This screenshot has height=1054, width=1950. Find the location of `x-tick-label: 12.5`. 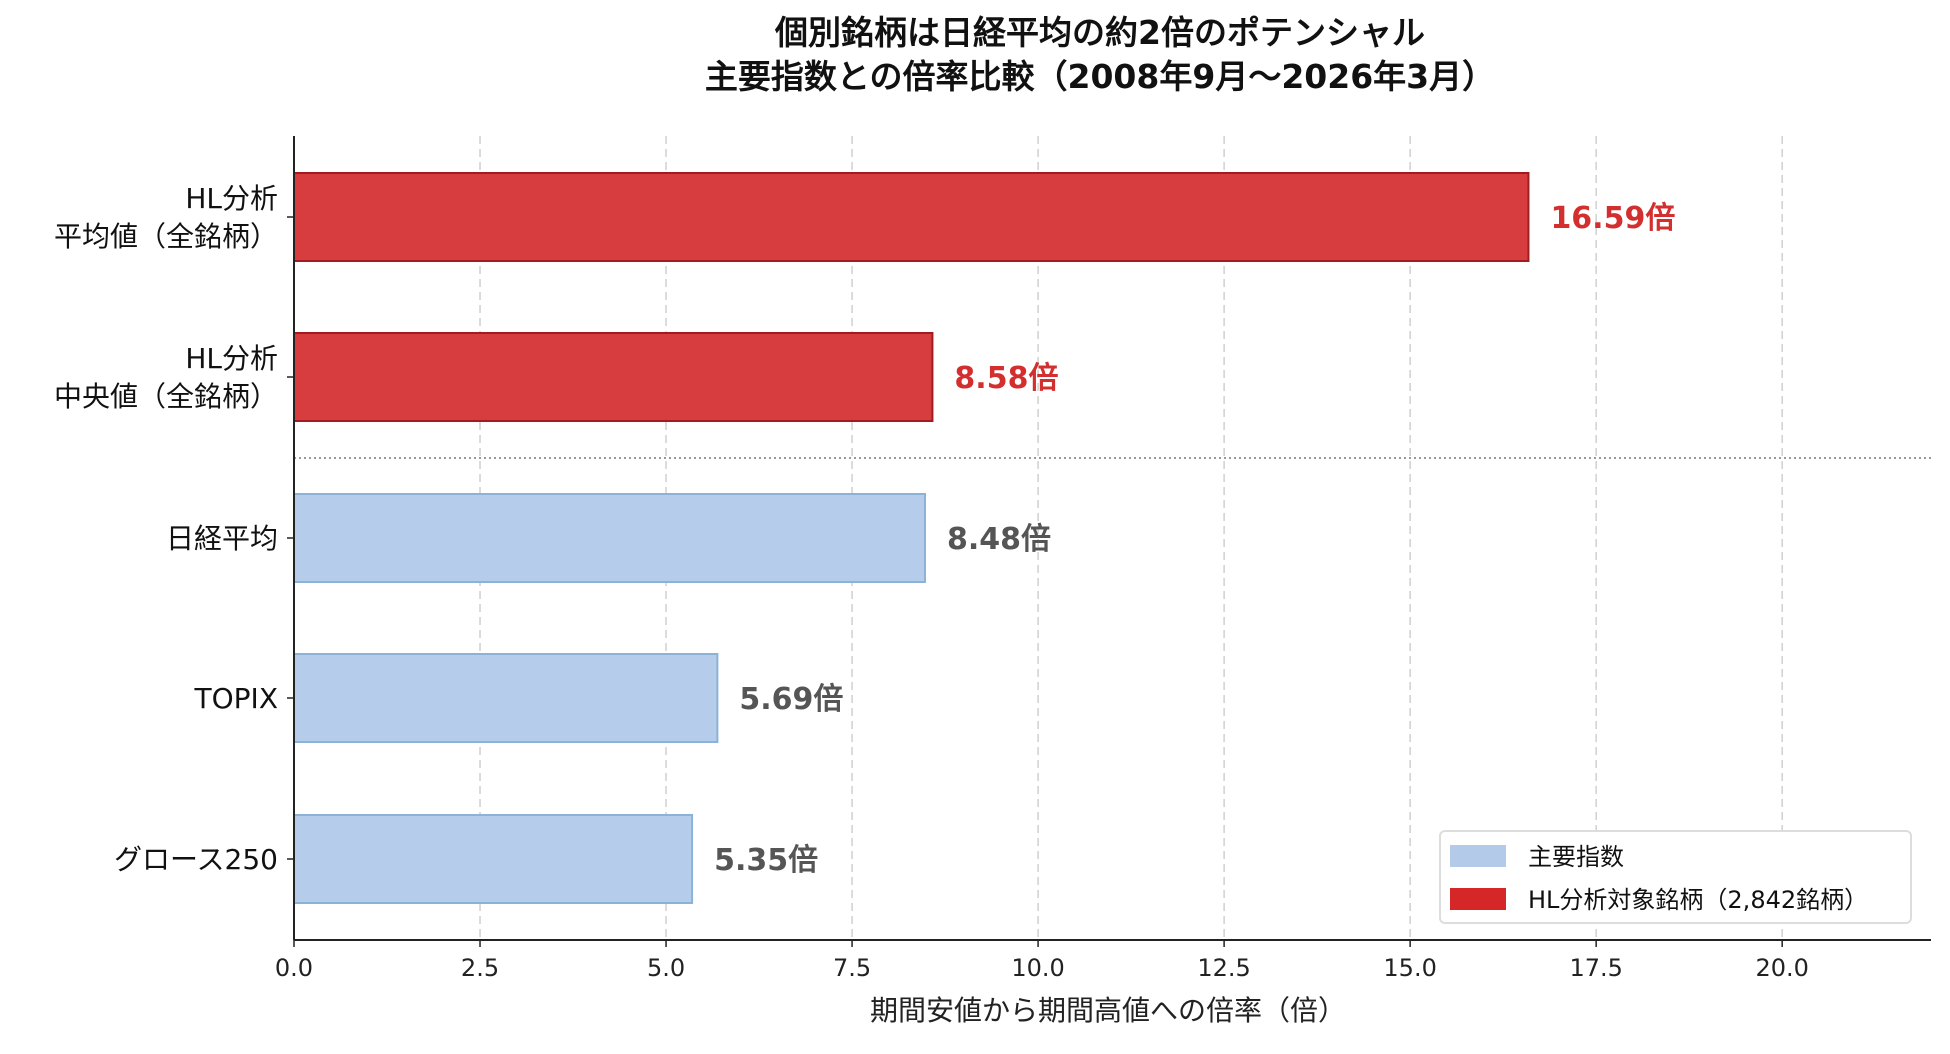

x-tick-label: 12.5 is located at coordinates (1223, 968).